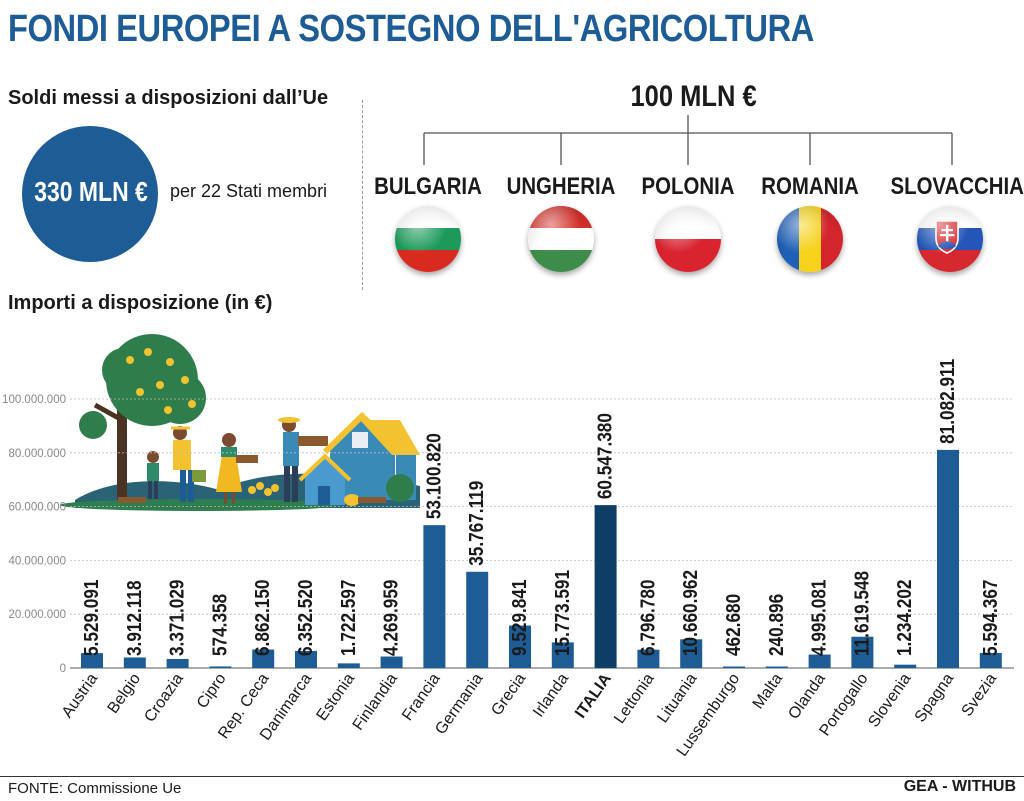 Image resolution: width=1024 pixels, height=801 pixels. I want to click on category-label: ITALIA, so click(593, 695).